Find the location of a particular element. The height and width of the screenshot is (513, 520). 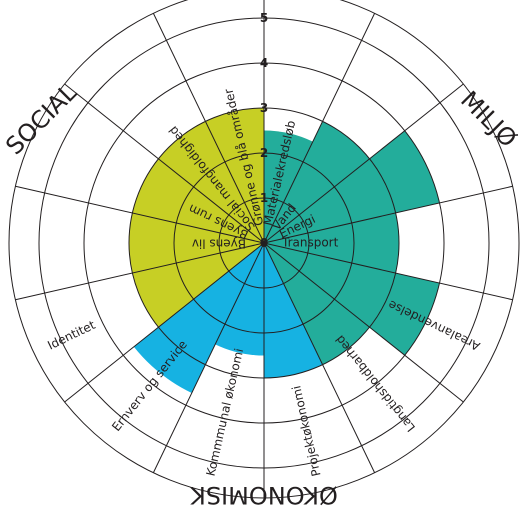

bar-byens-liv is located at coordinates (196, 243).